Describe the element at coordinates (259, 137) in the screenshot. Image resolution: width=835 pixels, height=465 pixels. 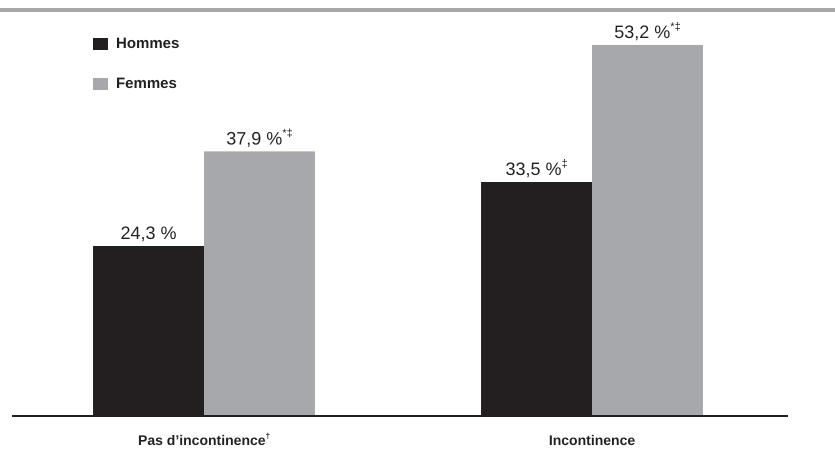
I see `data-label: 37,9 %*‡` at that location.